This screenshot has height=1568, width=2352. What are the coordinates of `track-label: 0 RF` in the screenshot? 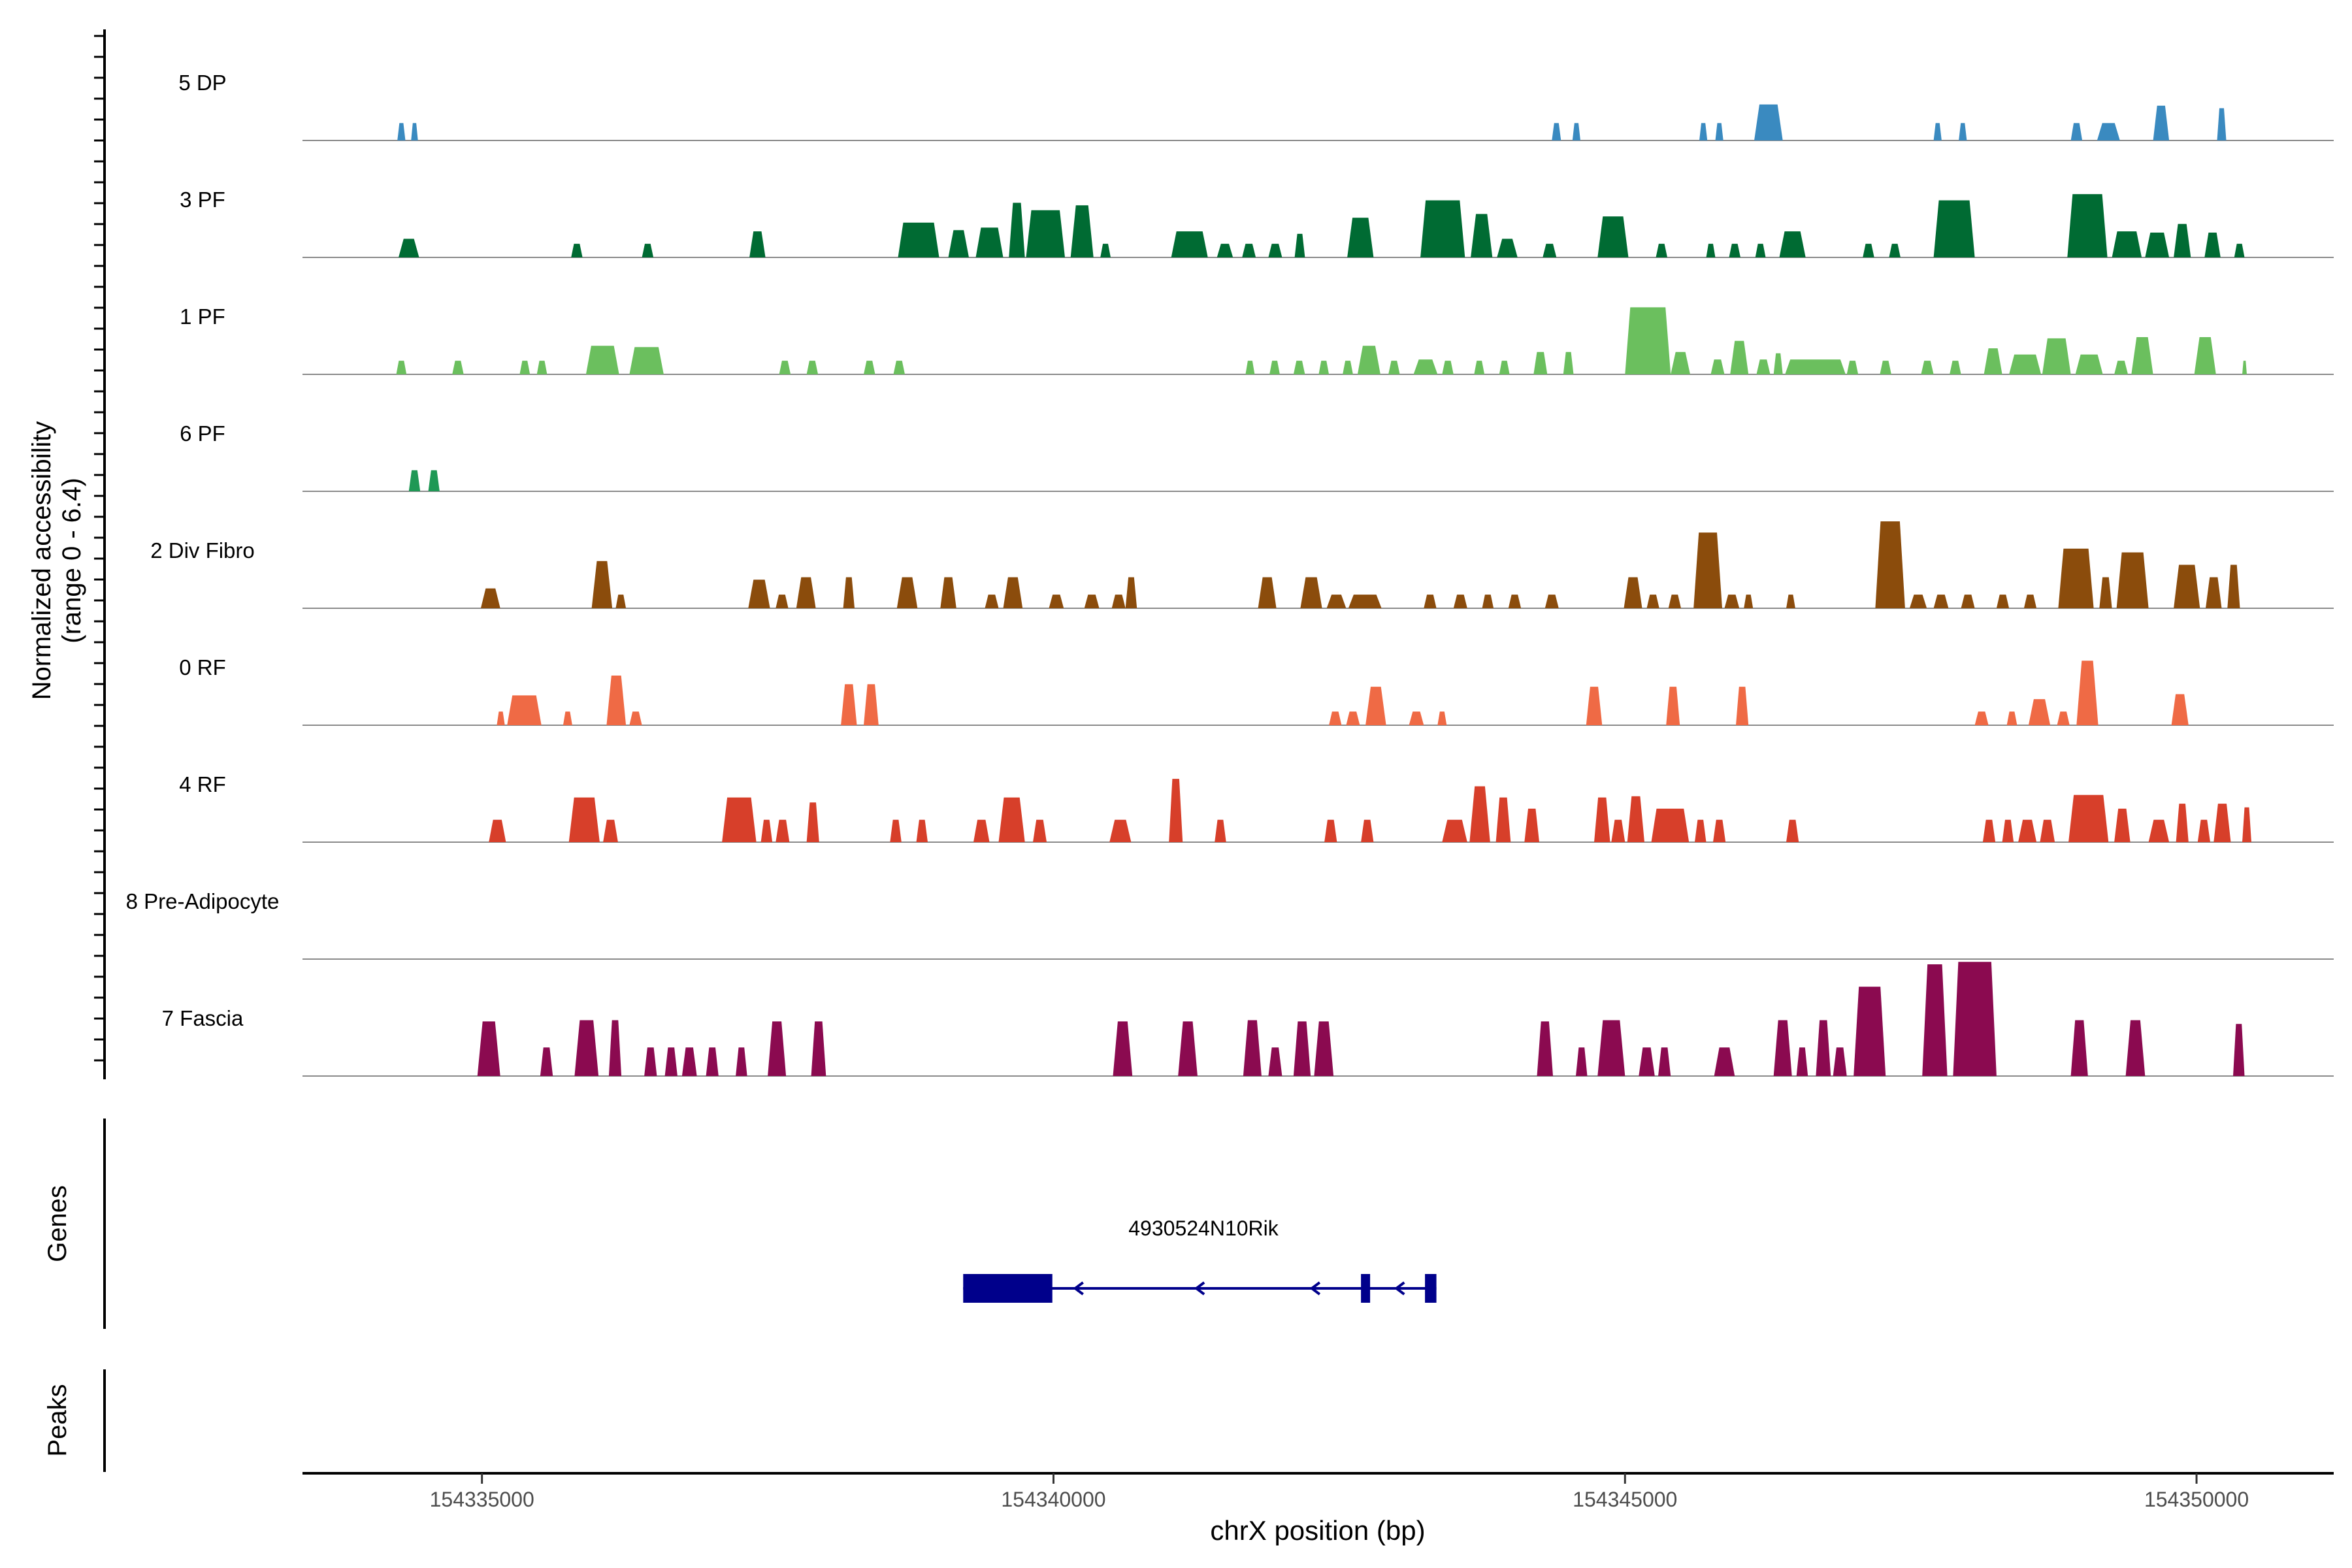 It's located at (202, 667).